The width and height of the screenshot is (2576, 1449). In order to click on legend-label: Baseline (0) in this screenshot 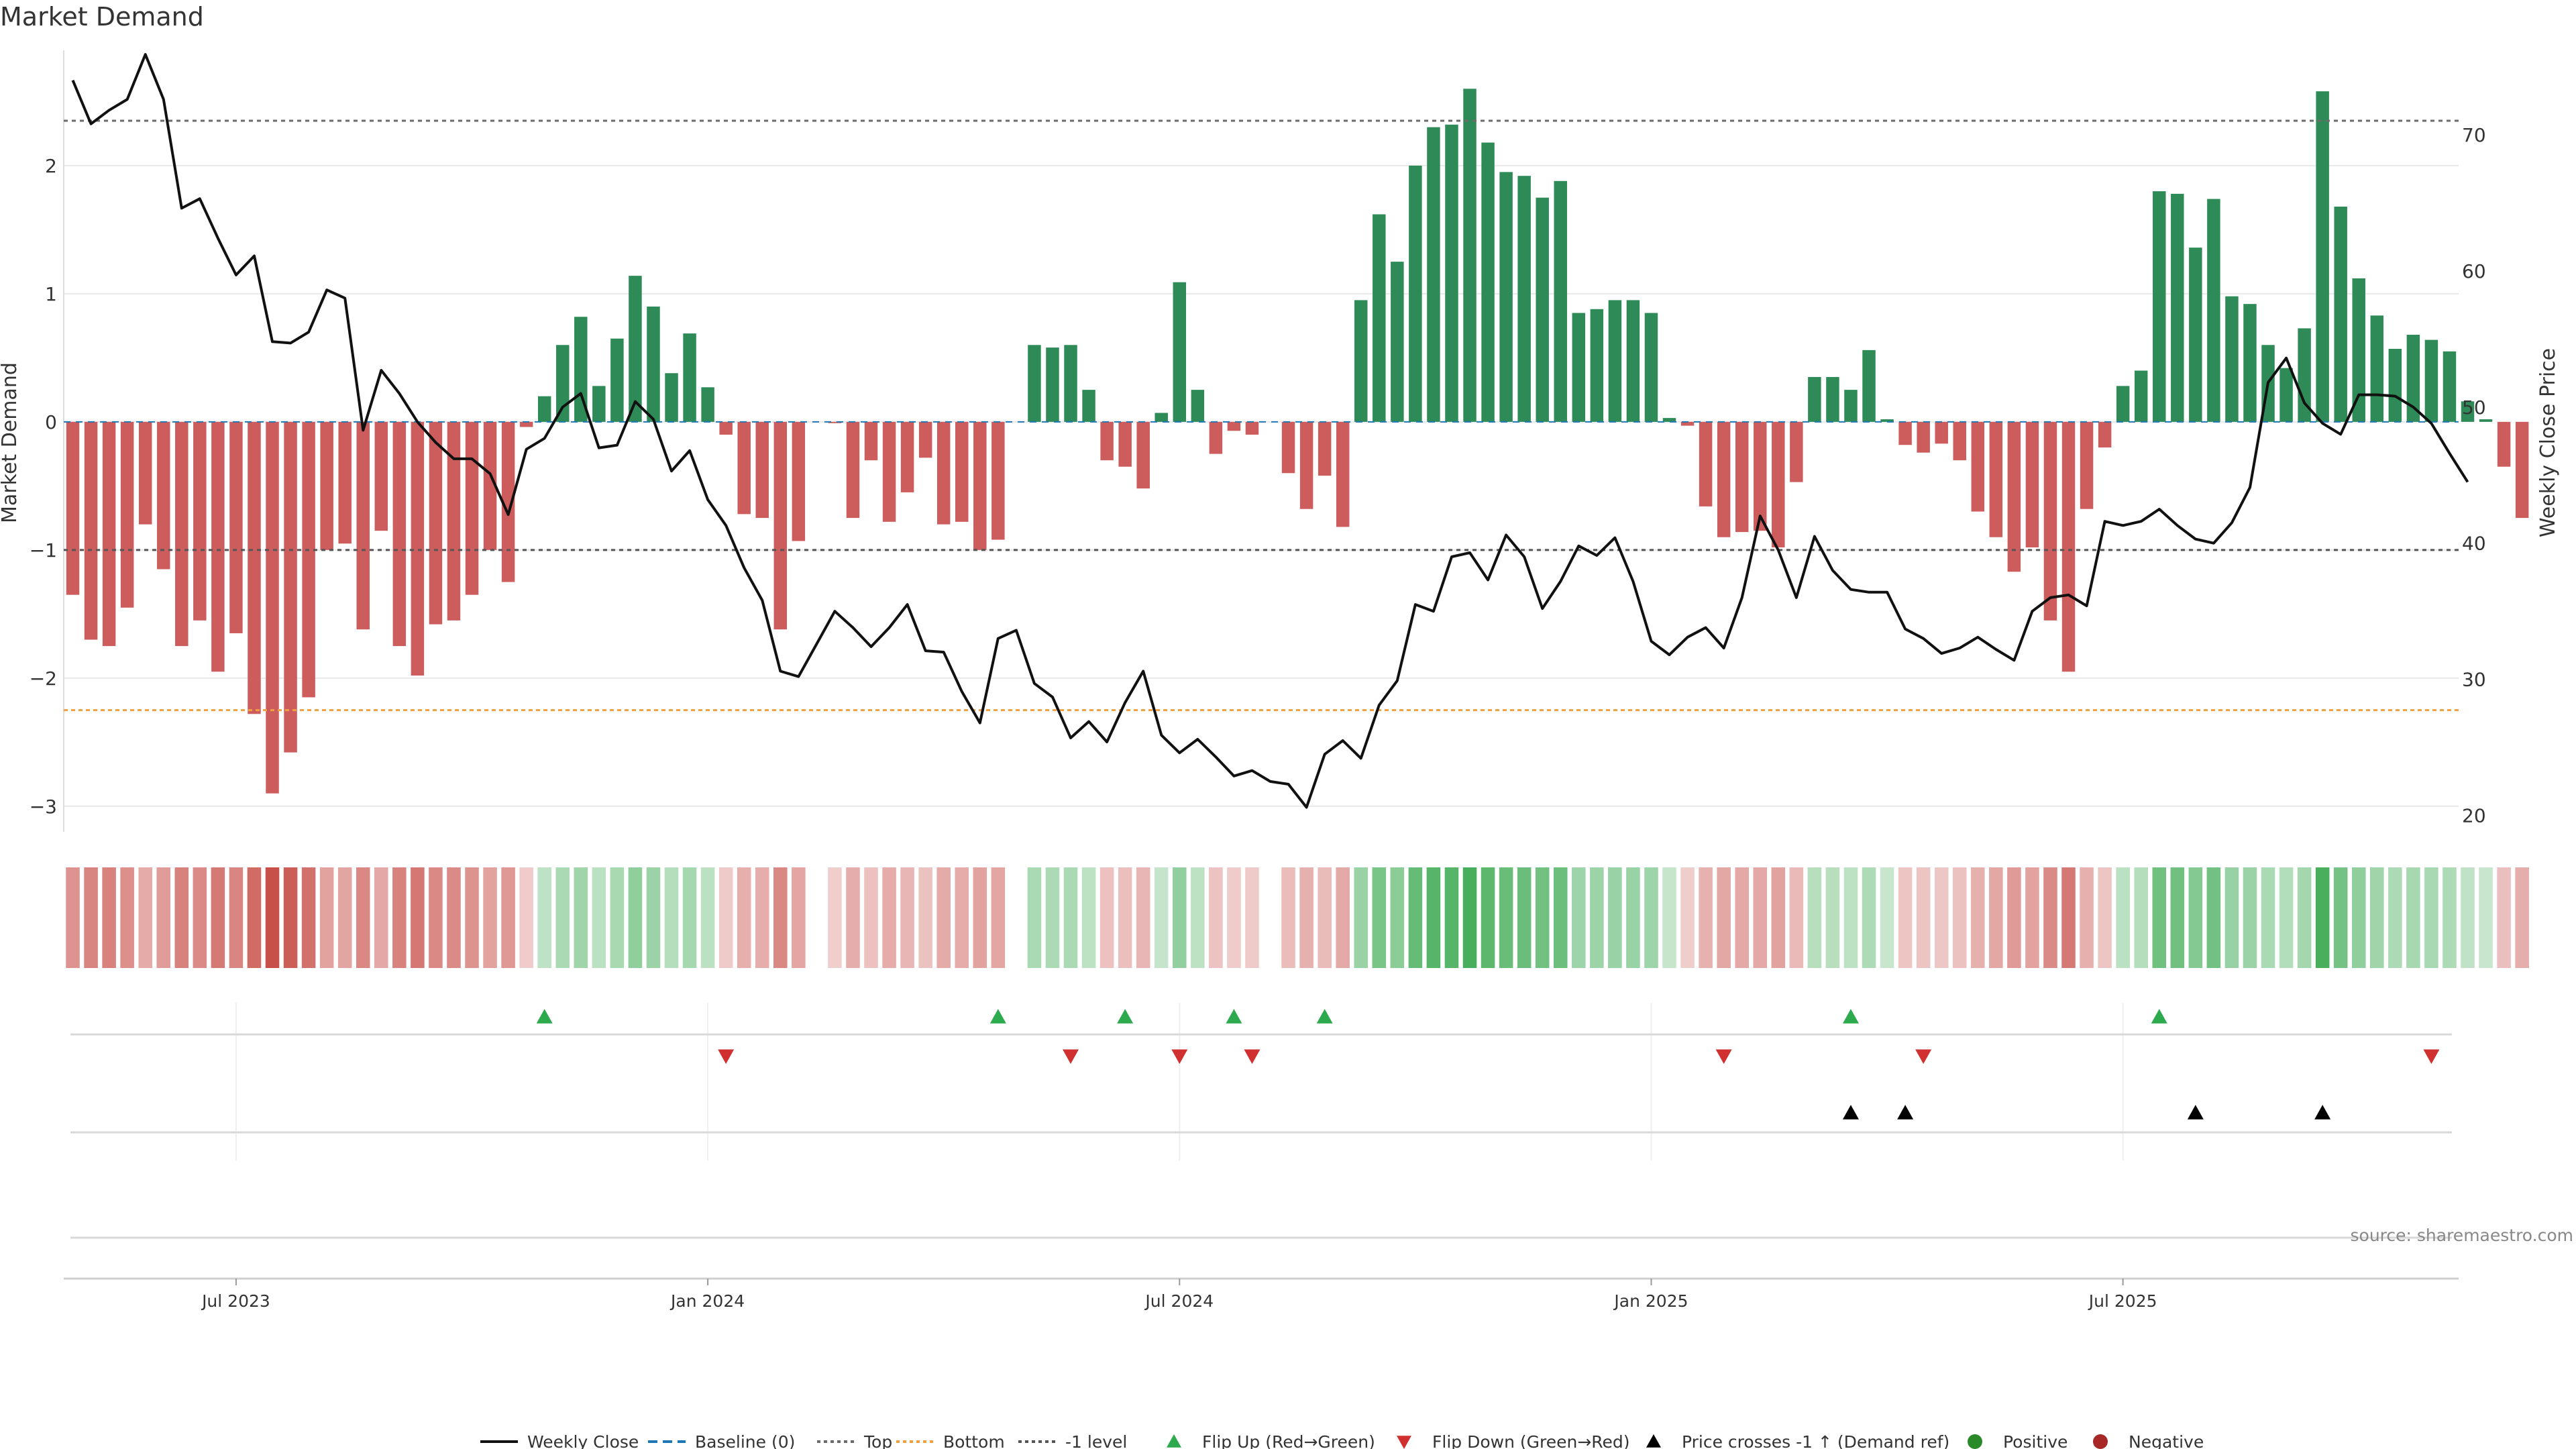, I will do `click(745, 1440)`.